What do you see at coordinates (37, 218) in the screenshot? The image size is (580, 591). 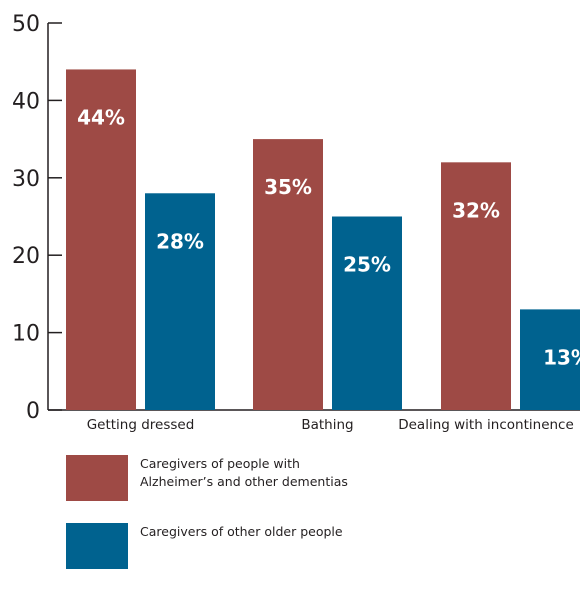 I see `y-axis-ticks: 0 10 20 30 40 50` at bounding box center [37, 218].